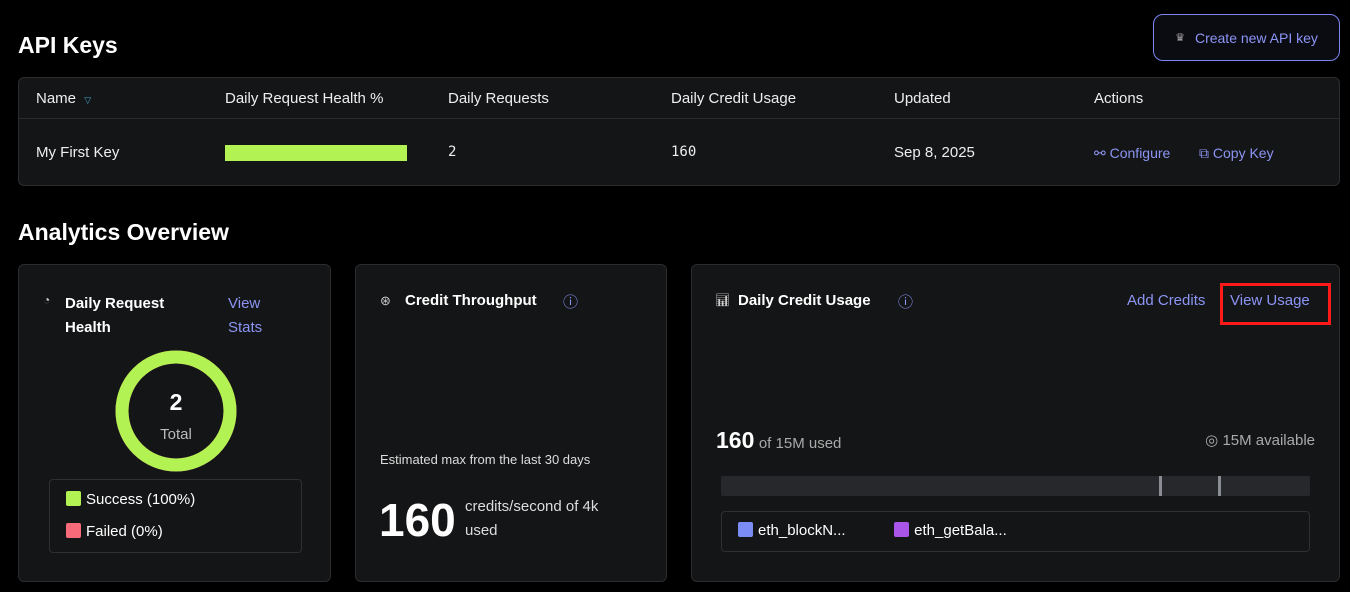 Image resolution: width=1350 pixels, height=592 pixels. I want to click on key-name: My First Key, so click(78, 152).